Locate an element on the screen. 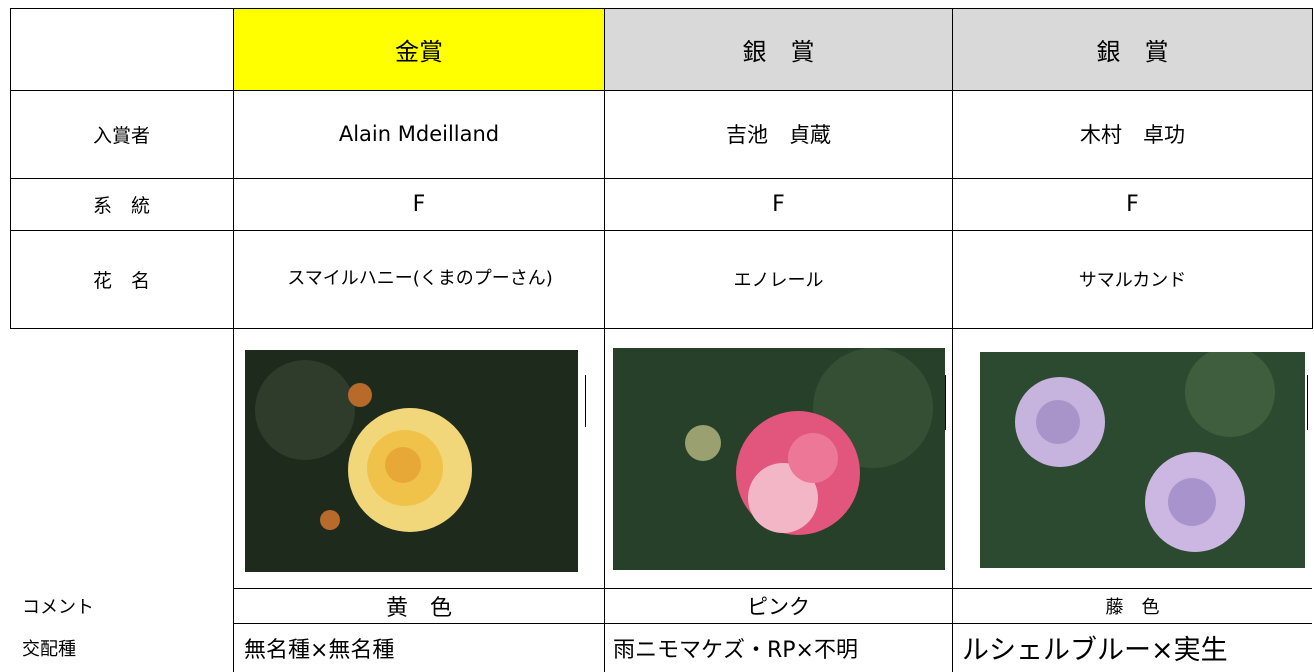 This screenshot has width=1314, height=672. cell: サマルカンド is located at coordinates (1132, 280).